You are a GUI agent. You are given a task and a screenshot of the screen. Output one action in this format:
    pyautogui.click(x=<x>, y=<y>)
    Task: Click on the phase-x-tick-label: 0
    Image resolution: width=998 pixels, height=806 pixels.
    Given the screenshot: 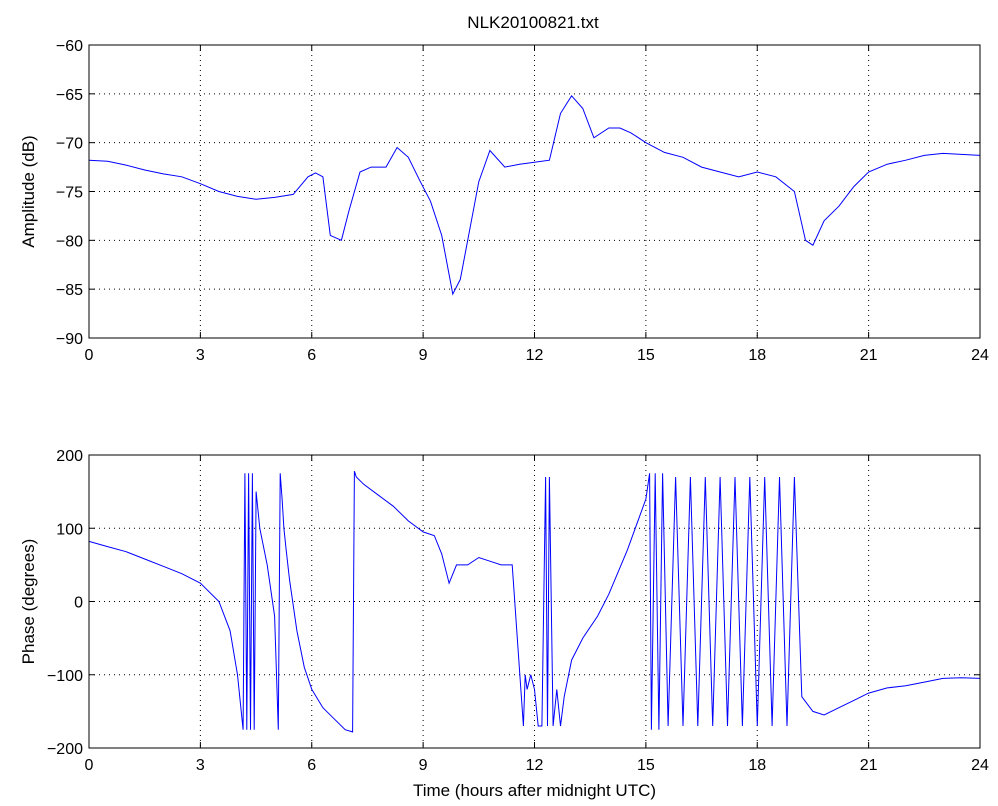 What is the action you would take?
    pyautogui.click(x=89, y=765)
    